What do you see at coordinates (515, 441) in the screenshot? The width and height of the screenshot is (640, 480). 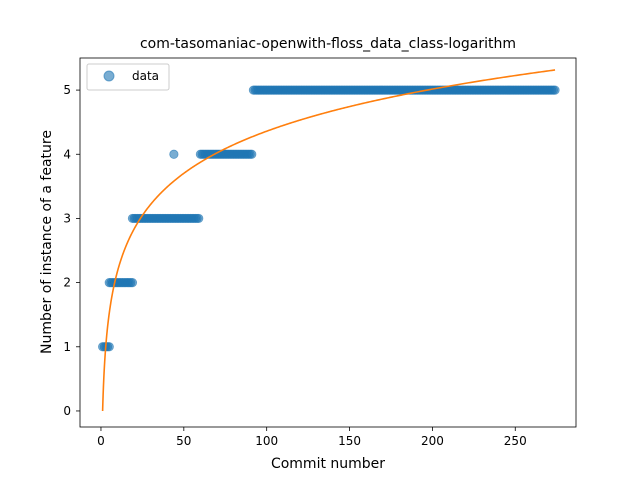 I see `x-tick-label: 250` at bounding box center [515, 441].